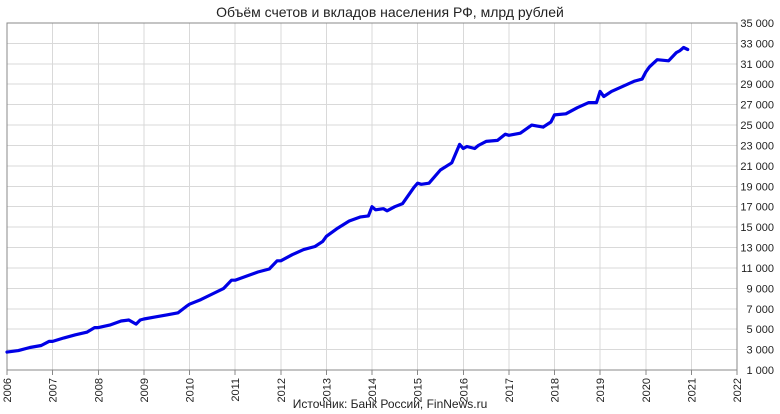 The width and height of the screenshot is (780, 414). Describe the element at coordinates (464, 390) in the screenshot. I see `x-tick-label: 2016` at that location.